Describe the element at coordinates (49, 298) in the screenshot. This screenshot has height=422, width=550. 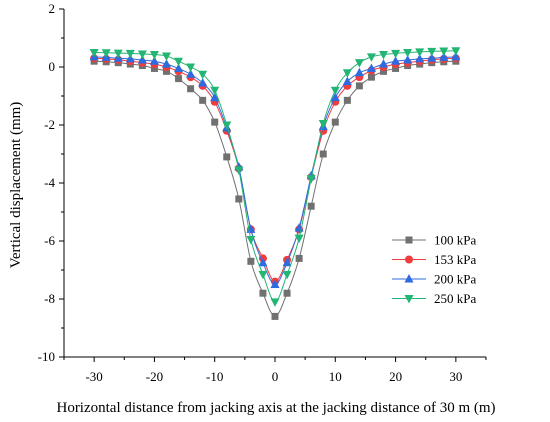
I see `y-tick-label: -8` at that location.